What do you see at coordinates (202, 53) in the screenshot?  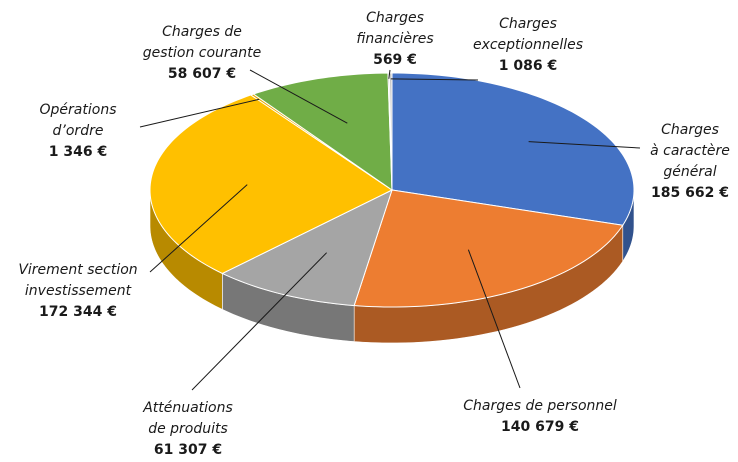 I see `category-label: gestion courante` at bounding box center [202, 53].